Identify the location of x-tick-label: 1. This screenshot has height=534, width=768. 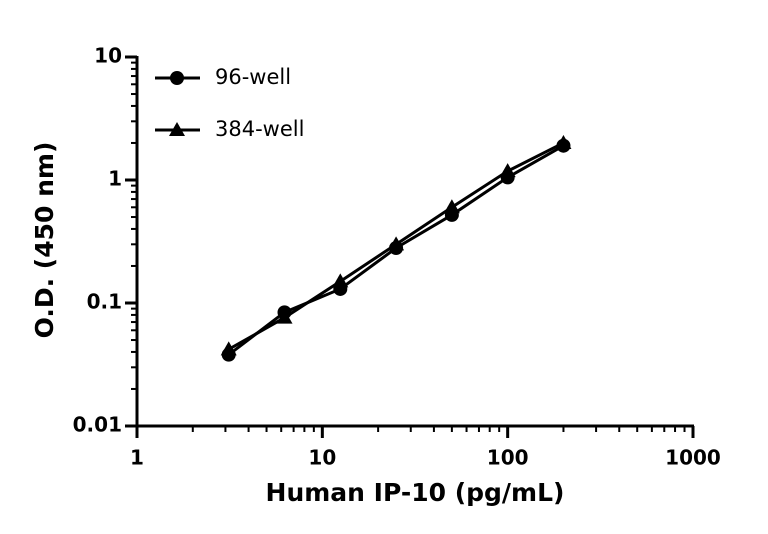
(137, 458).